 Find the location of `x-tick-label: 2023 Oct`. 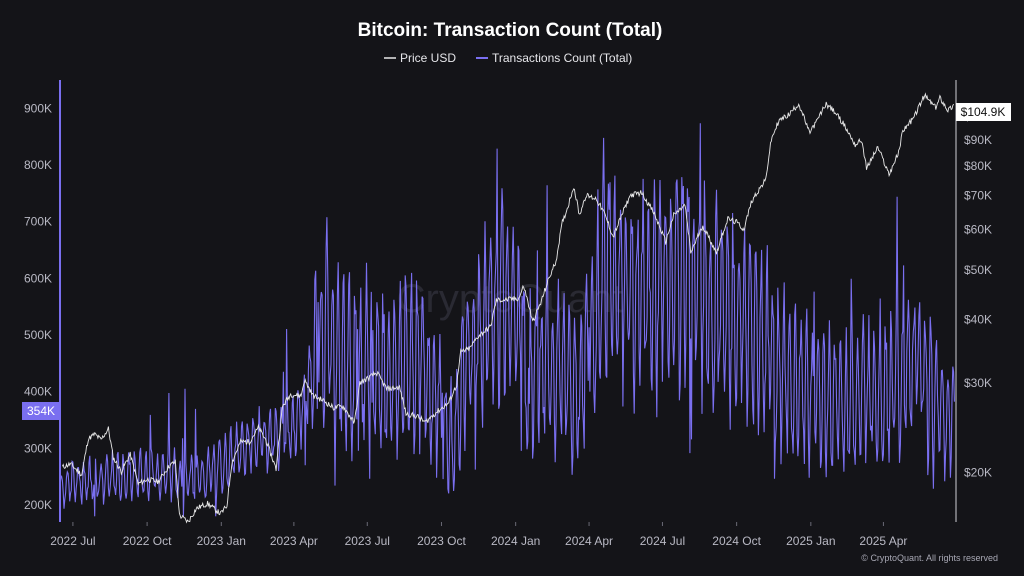

x-tick-label: 2023 Oct is located at coordinates (441, 541).